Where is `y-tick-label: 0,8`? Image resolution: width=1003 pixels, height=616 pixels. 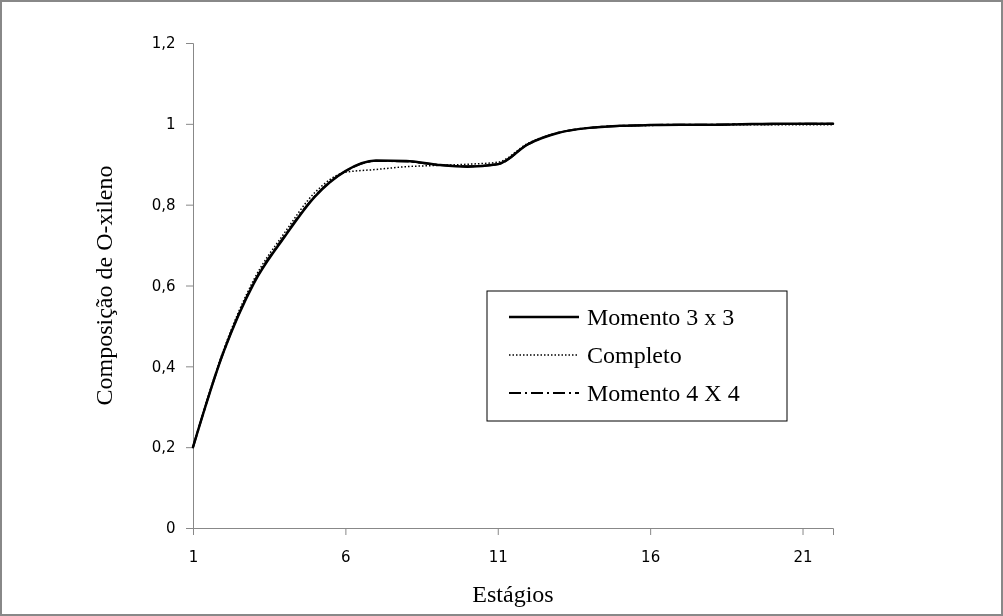 y-tick-label: 0,8 is located at coordinates (163, 204).